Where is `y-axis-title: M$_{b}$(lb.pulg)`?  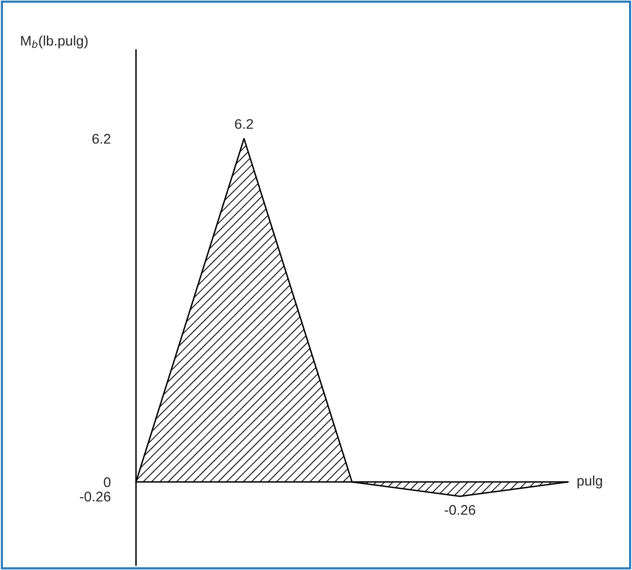
y-axis-title: M$_{b}$(lb.pulg) is located at coordinates (54, 41).